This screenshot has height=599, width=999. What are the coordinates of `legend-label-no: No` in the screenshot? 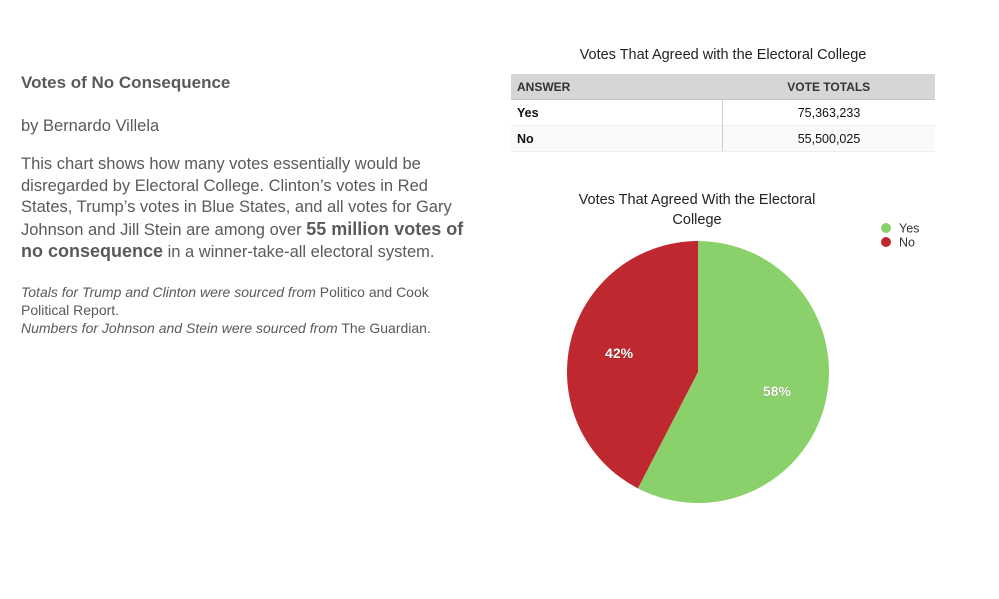 It's located at (907, 243).